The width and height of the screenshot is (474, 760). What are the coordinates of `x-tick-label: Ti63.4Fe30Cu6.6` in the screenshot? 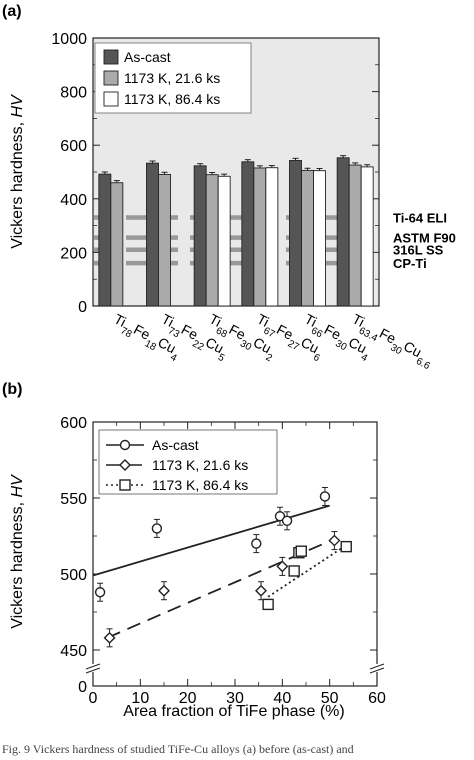 It's located at (392, 341).